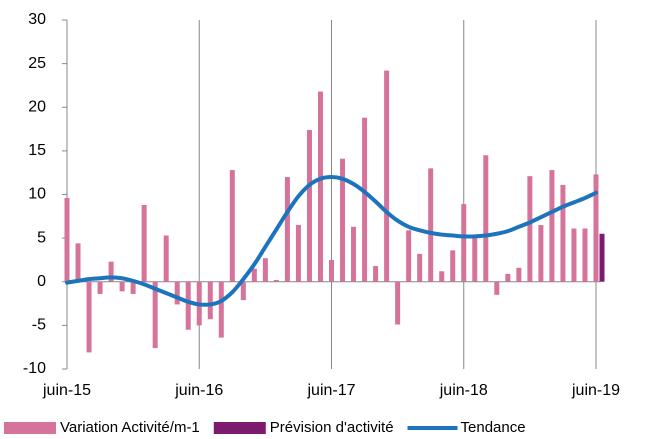  What do you see at coordinates (41, 281) in the screenshot?
I see `y-tick-label: 0` at bounding box center [41, 281].